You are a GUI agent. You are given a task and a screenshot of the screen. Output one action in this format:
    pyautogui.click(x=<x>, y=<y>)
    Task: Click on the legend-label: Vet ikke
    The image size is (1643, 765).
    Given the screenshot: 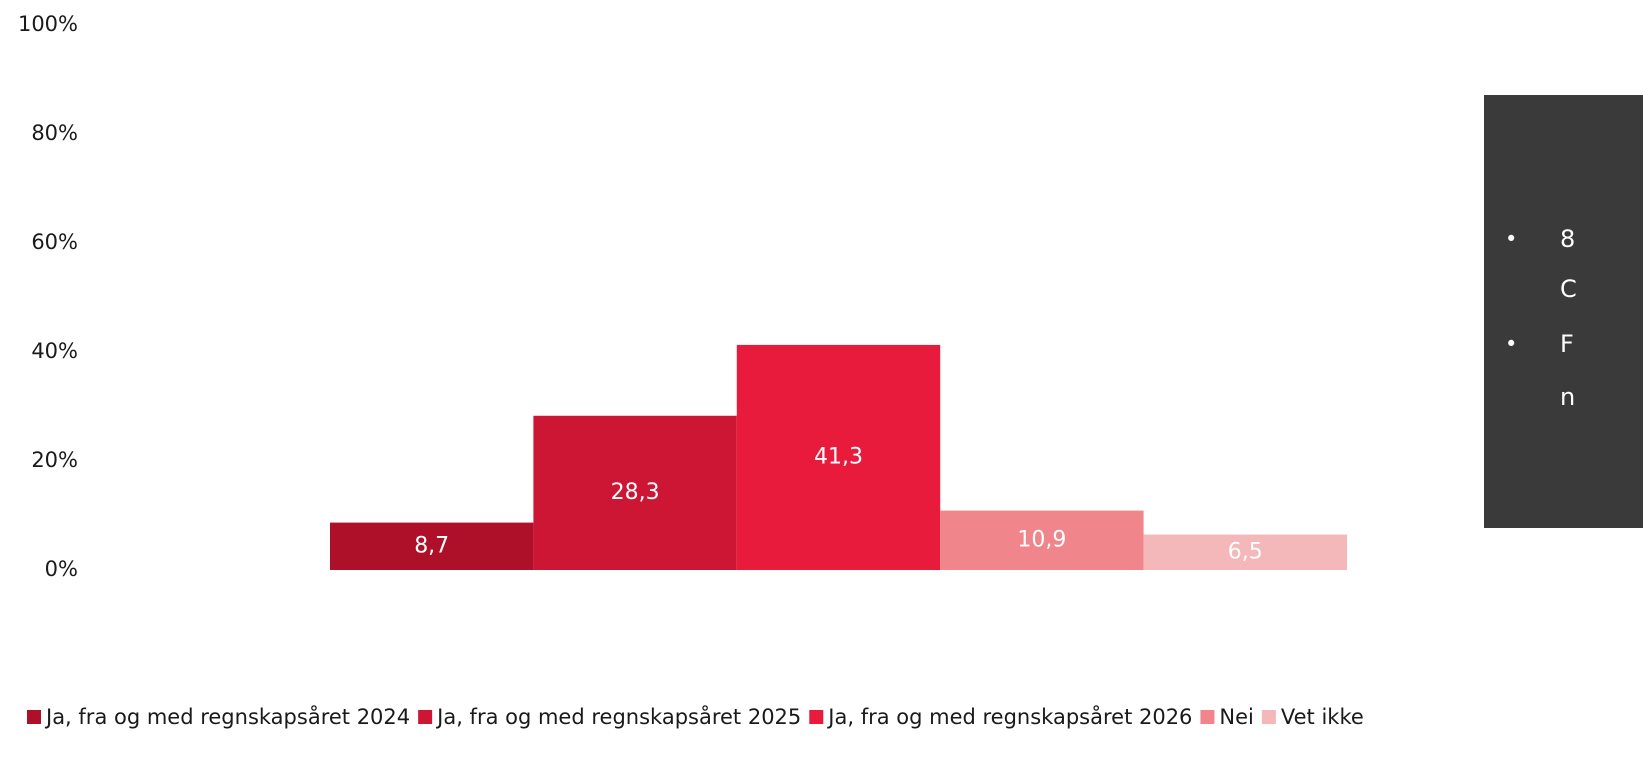 What is the action you would take?
    pyautogui.click(x=1322, y=717)
    